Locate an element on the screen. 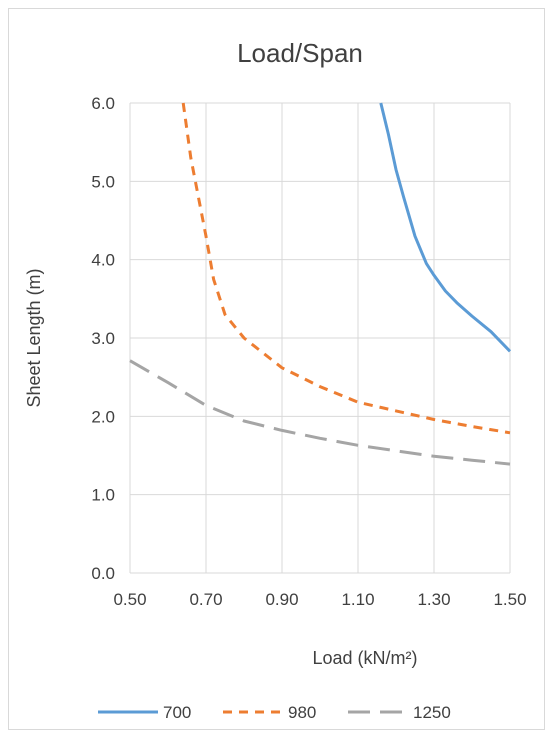 This screenshot has width=555, height=740. y-tick-label: 2.0 is located at coordinates (103, 416).